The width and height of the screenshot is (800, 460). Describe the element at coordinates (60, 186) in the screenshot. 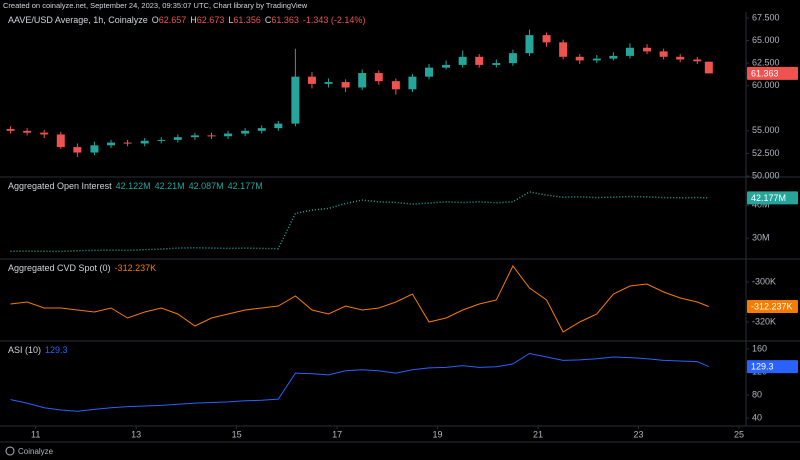

I see `legend-title: Aggregated Open Interest` at that location.